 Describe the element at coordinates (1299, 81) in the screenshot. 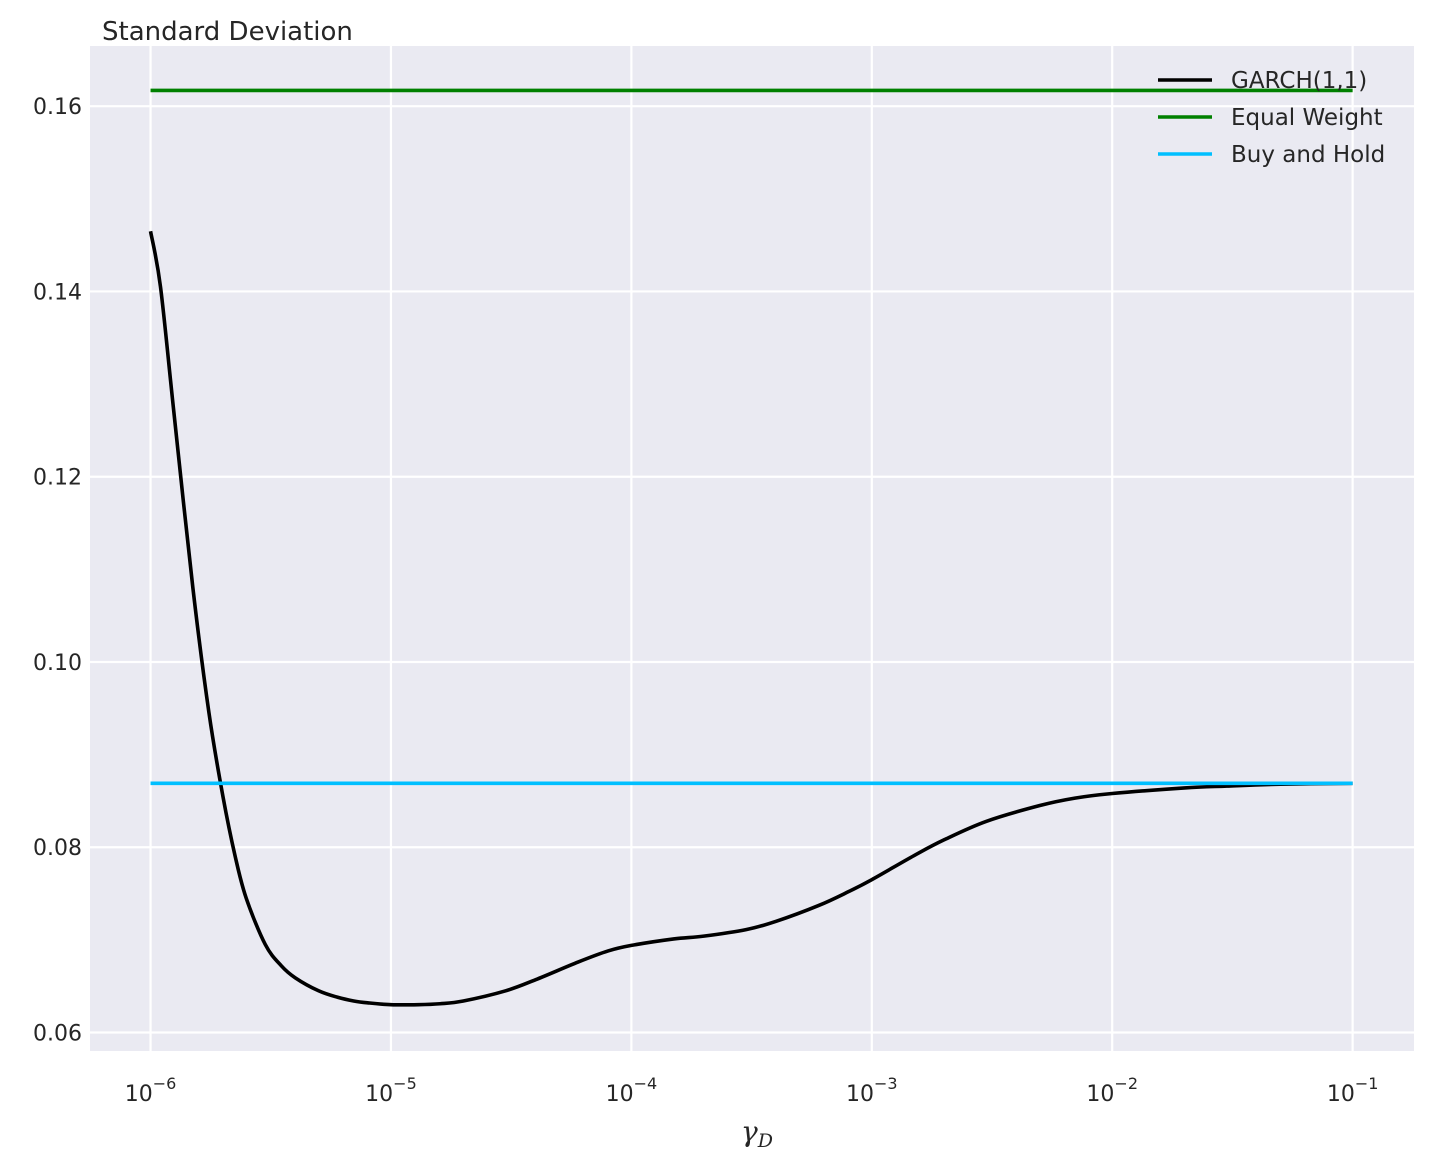

I see `legend-label: GARCH(1,1)` at that location.